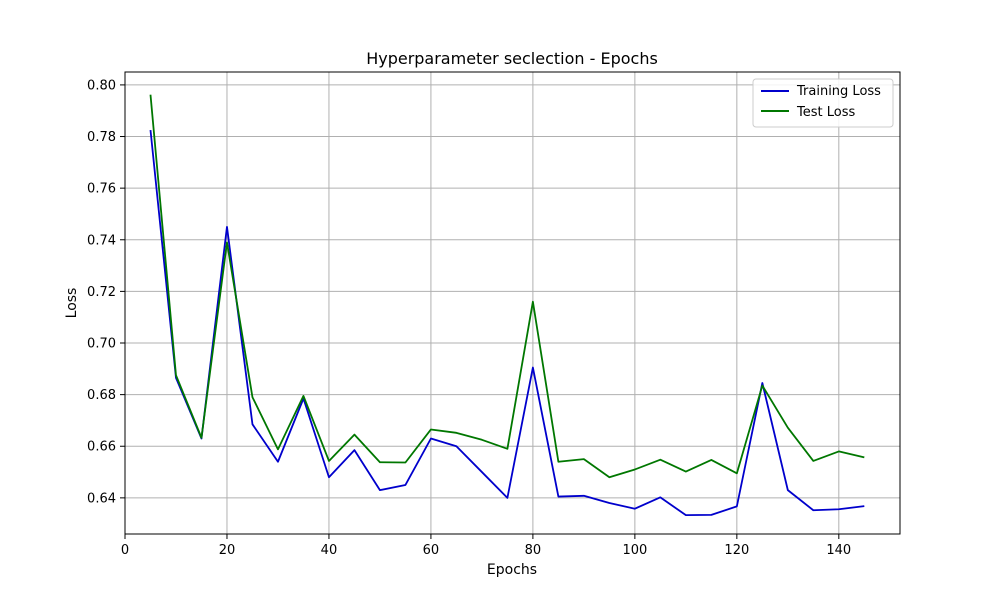 Image resolution: width=1000 pixels, height=600 pixels. Describe the element at coordinates (125, 550) in the screenshot. I see `x-tick-label: 0` at that location.